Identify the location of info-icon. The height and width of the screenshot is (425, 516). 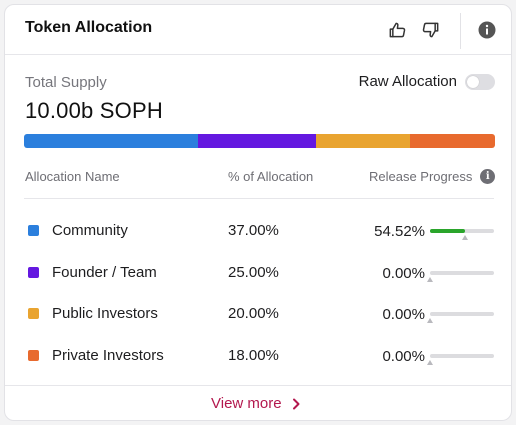
(487, 30).